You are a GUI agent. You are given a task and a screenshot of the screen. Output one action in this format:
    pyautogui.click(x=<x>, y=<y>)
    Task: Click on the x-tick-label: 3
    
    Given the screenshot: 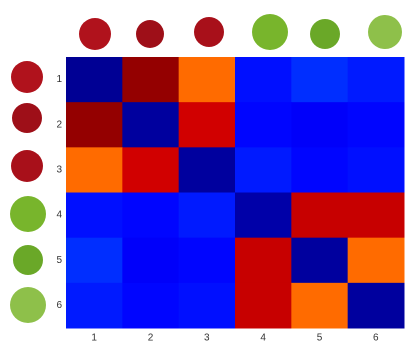 What is the action you would take?
    pyautogui.click(x=207, y=337)
    